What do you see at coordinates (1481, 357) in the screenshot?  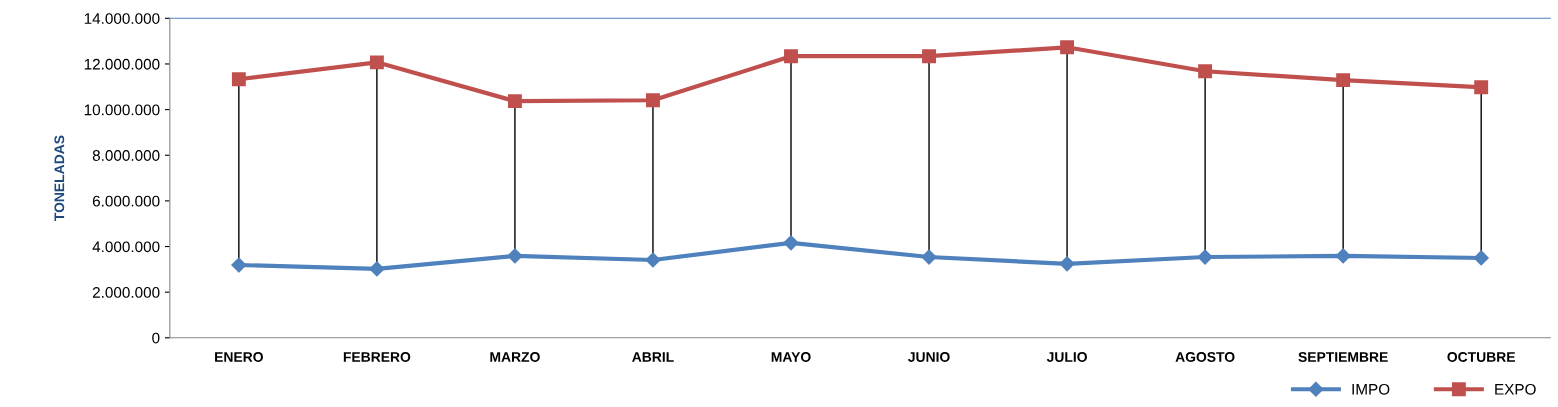 I see `x-tick-label: OCTUBRE` at bounding box center [1481, 357].